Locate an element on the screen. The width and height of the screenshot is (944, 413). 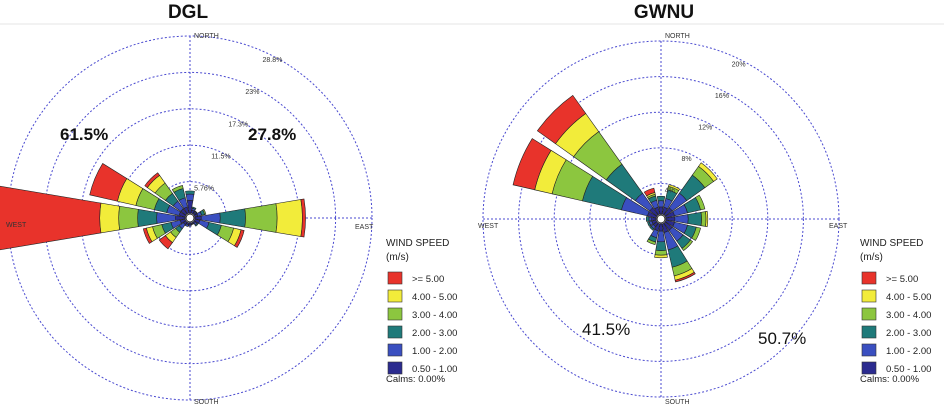
legend-label-1: 4.00 - 5.00 is located at coordinates (908, 297).